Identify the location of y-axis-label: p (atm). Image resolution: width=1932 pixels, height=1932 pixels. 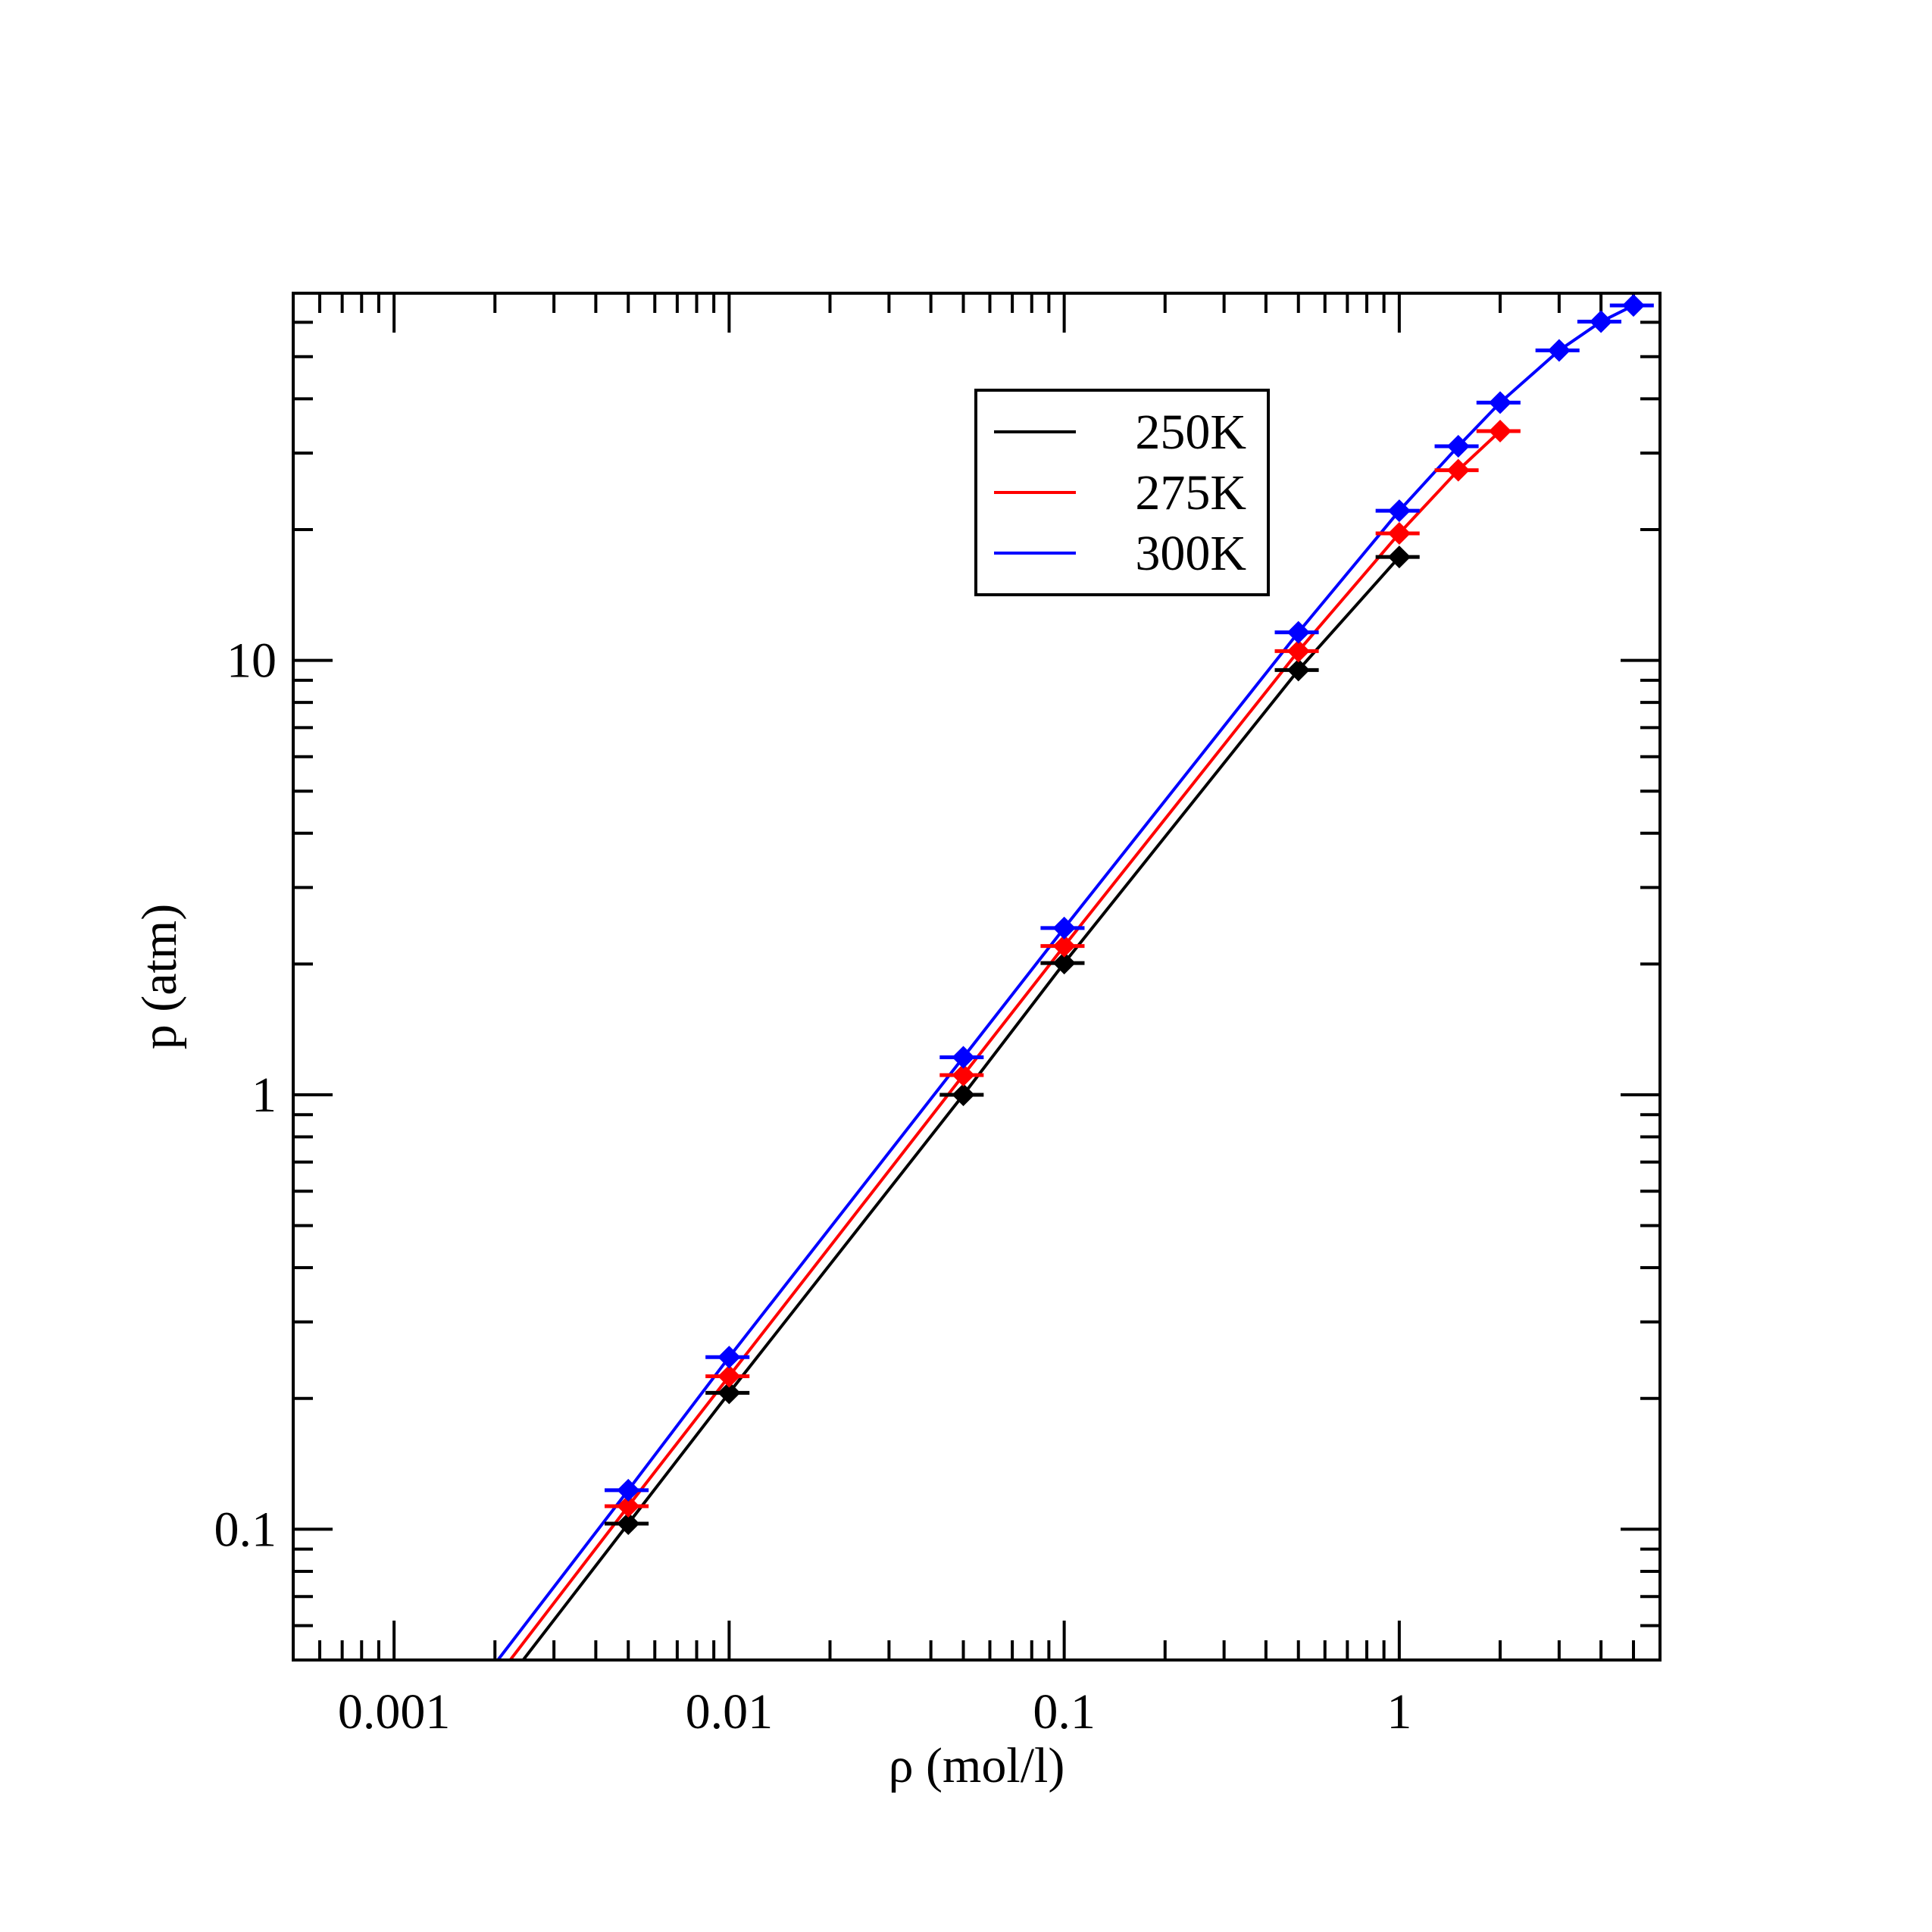
(160, 977).